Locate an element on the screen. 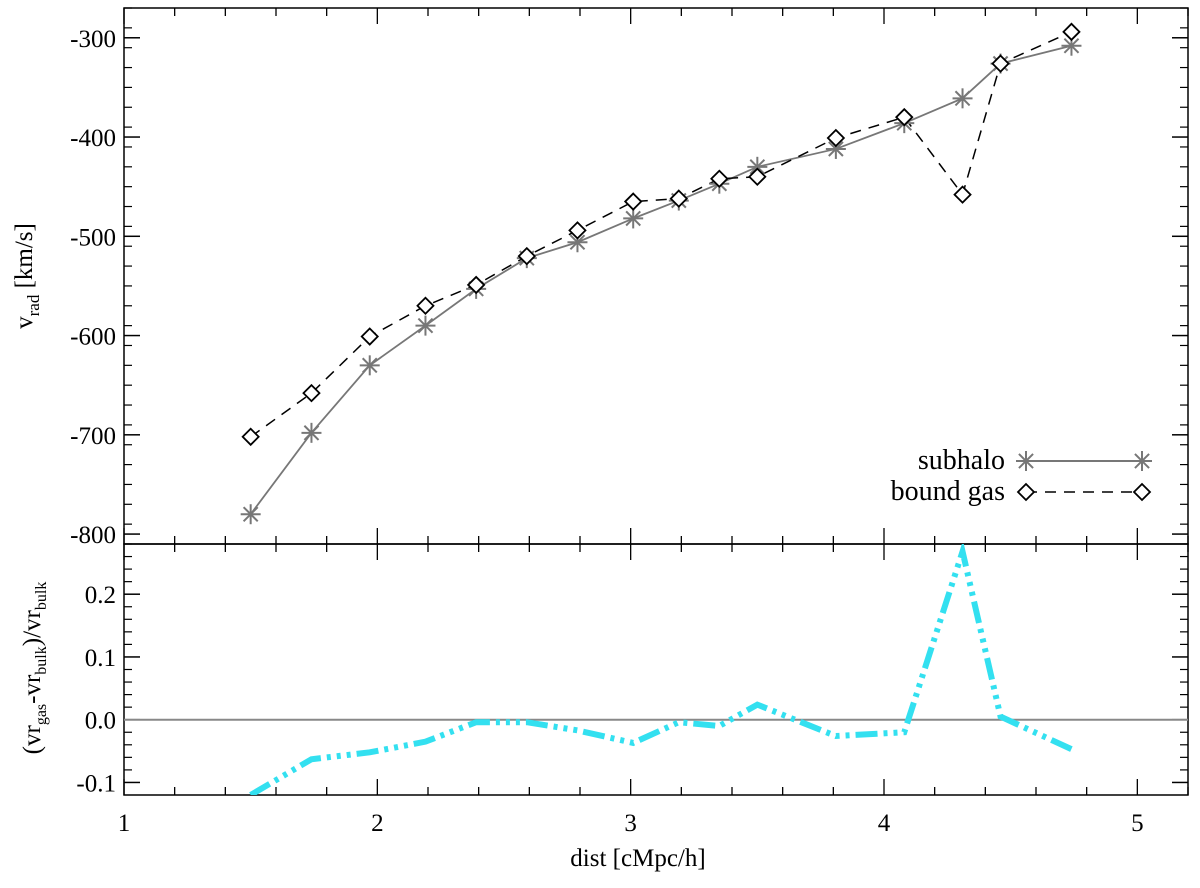  legend-marker-bound-gas-right is located at coordinates (1142, 492).